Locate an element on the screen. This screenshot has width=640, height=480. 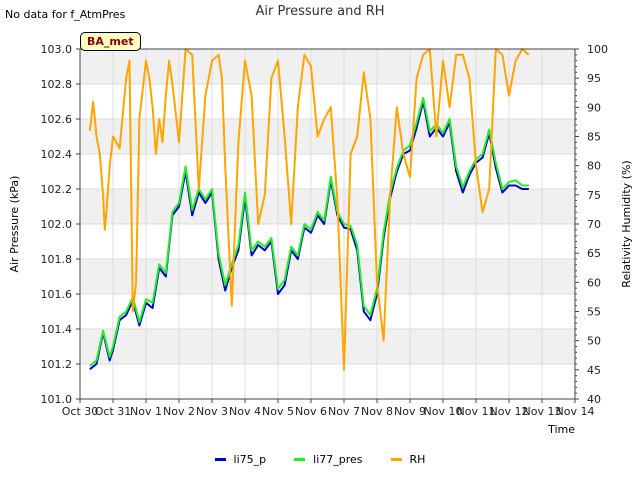
legend-label: li77_pres is located at coordinates (338, 459).